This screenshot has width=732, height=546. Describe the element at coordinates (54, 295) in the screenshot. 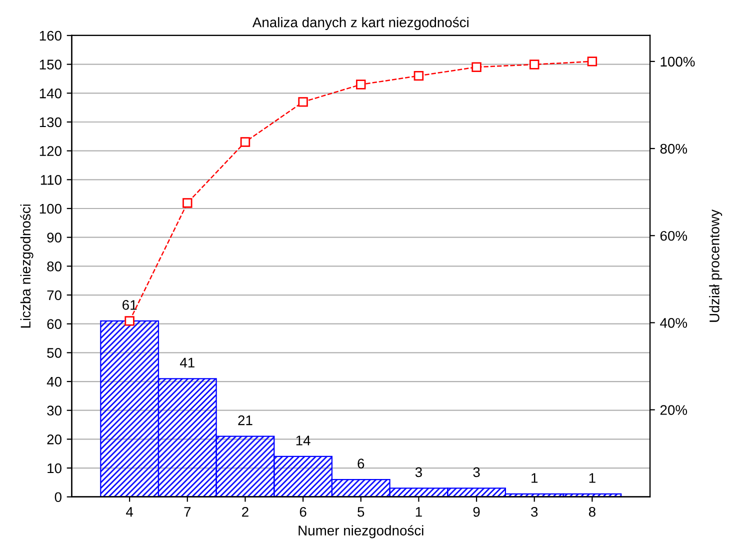

I see `y-tick-label: 70` at that location.